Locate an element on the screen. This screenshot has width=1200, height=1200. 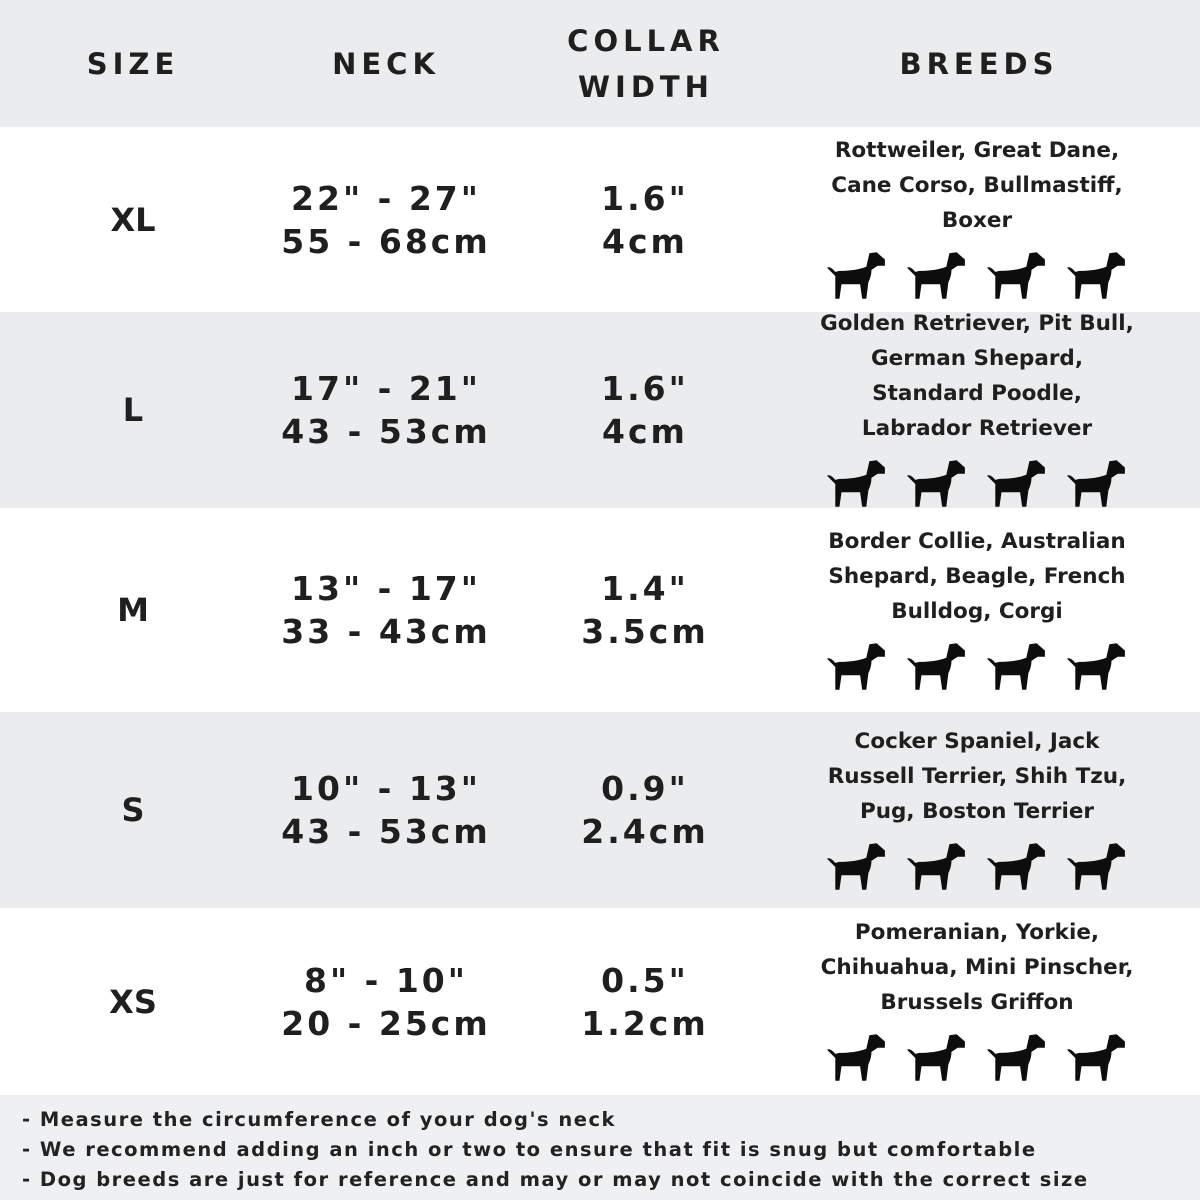
header-neck: NECK is located at coordinates (386, 63).